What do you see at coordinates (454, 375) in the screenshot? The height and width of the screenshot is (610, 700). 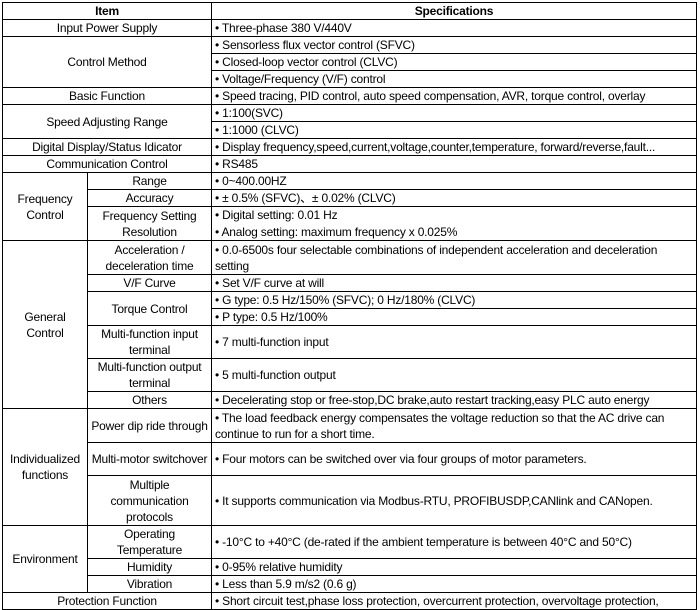 I see `spec-cell: • 5 multi-function output` at bounding box center [454, 375].